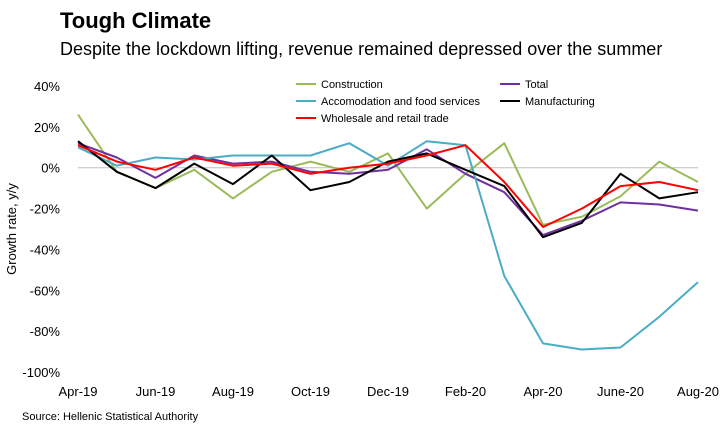 The image size is (721, 433). I want to click on y-tick-label: 0%, so click(50, 168).